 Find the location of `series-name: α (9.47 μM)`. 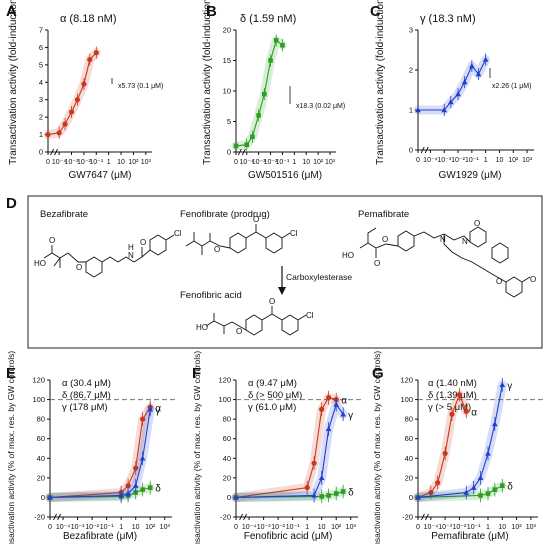

series-name: α (9.47 μM) is located at coordinates (272, 383).